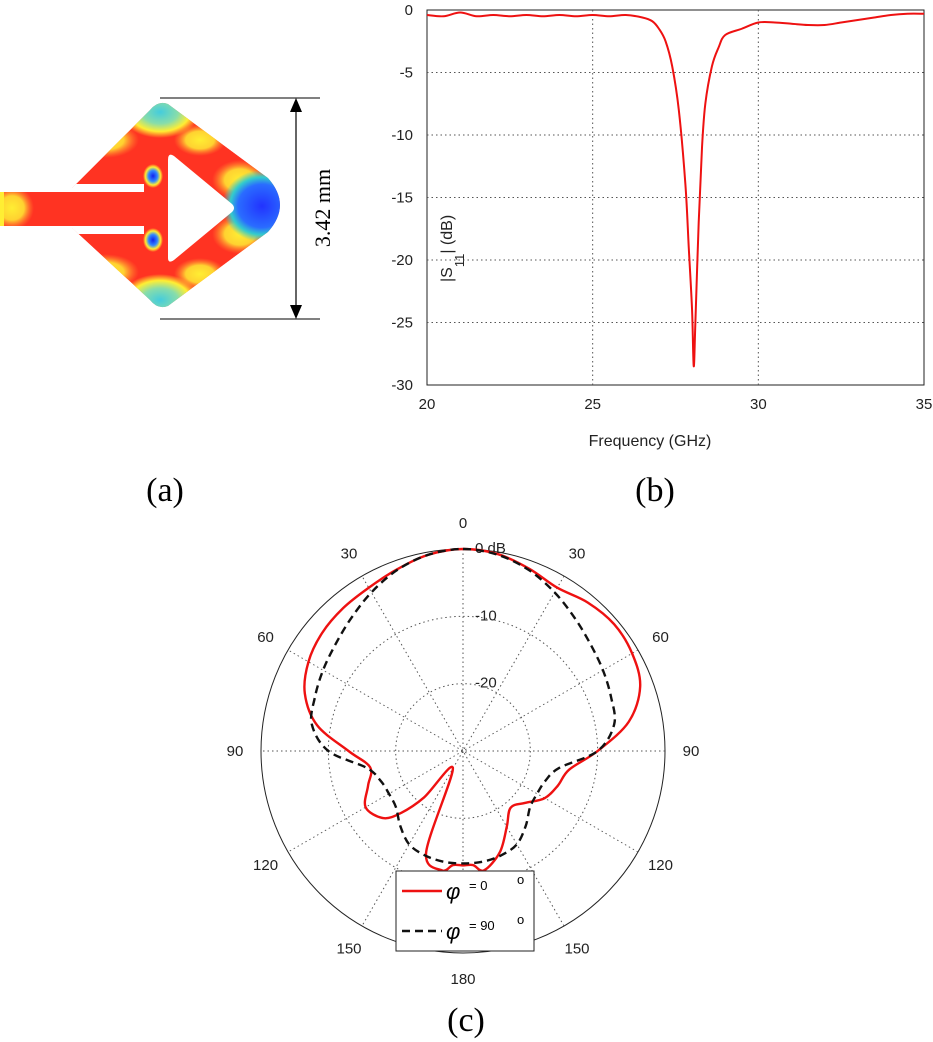  Describe the element at coordinates (660, 865) in the screenshot. I see `polar-angle-label-4: 120` at that location.